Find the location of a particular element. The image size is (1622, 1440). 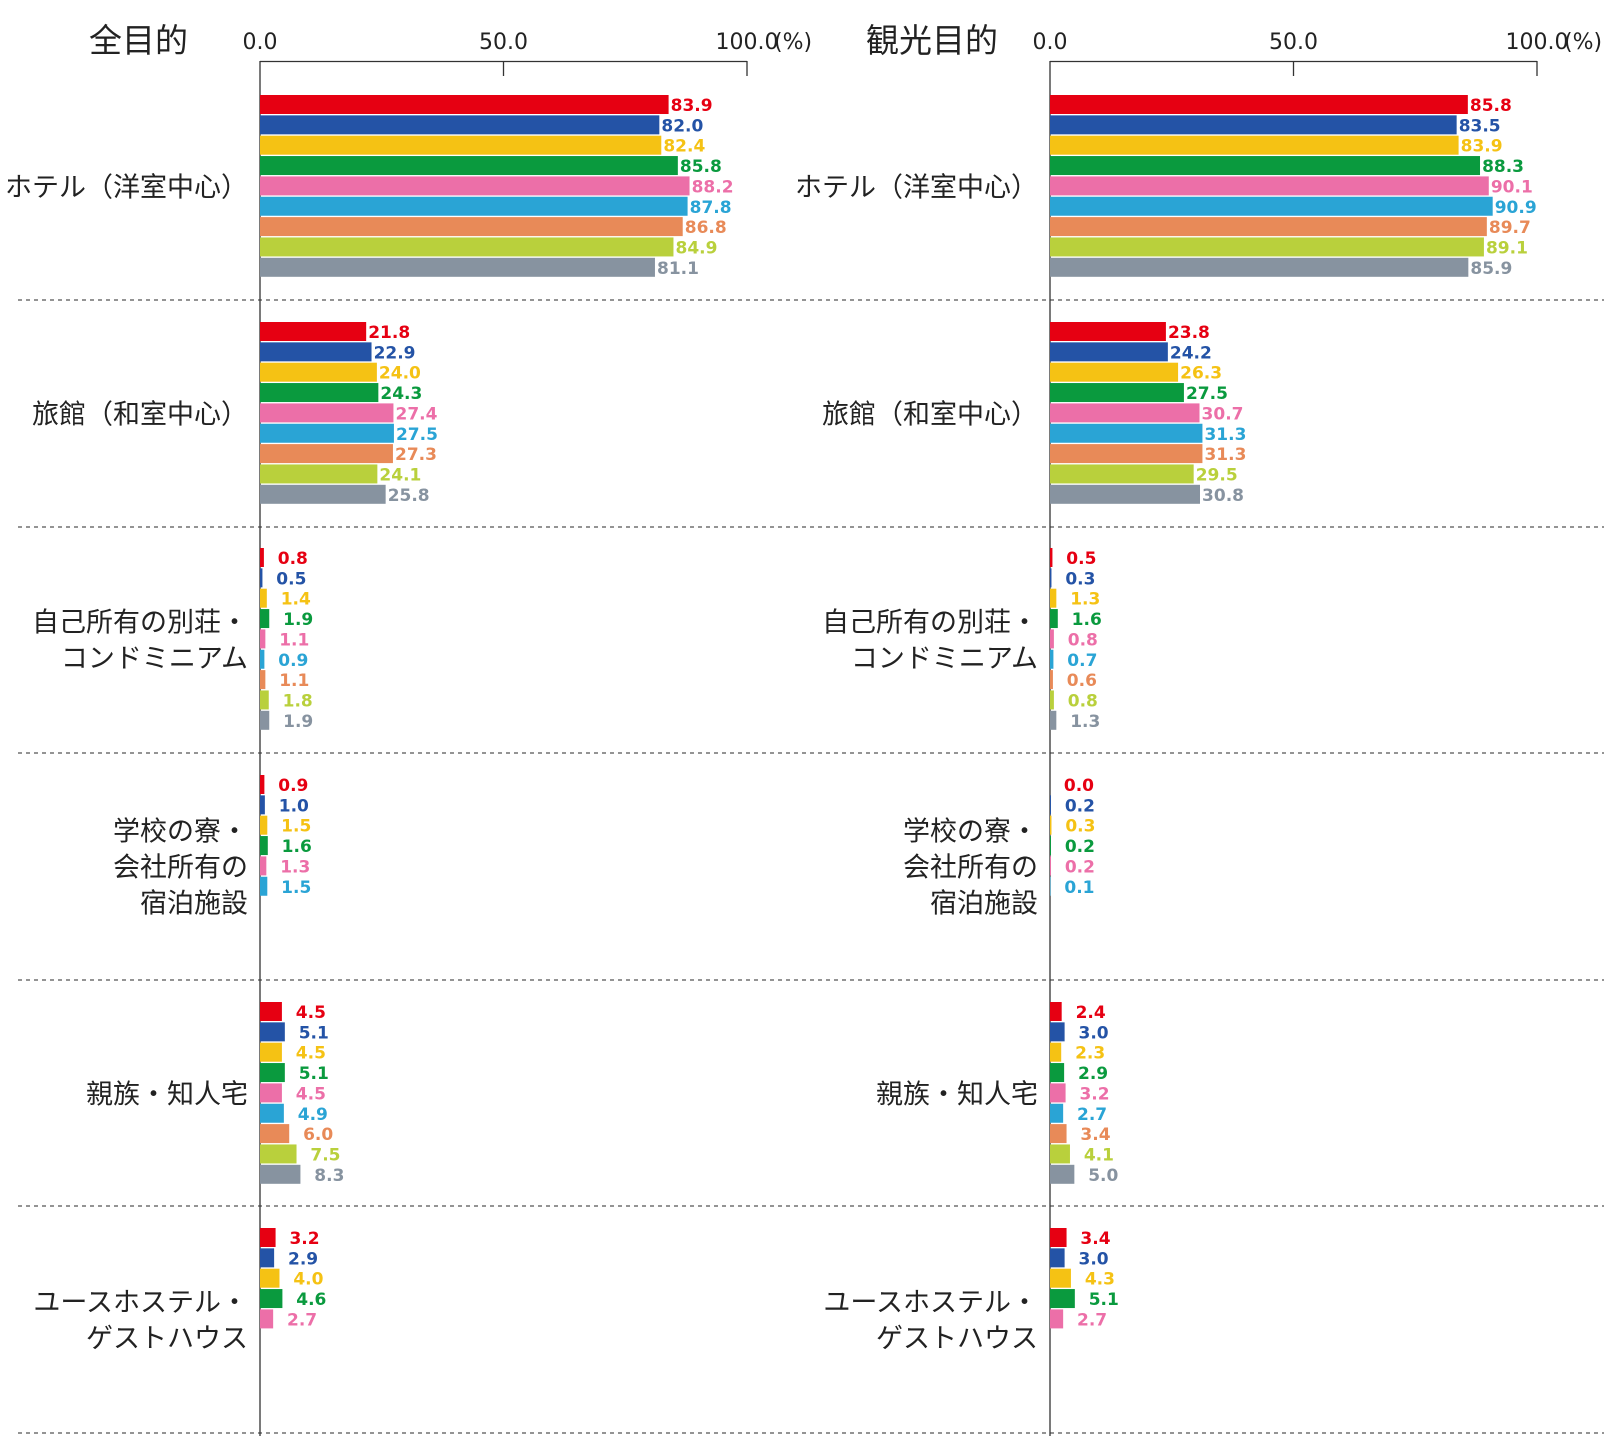

data-label: 0.2 is located at coordinates (1080, 847).